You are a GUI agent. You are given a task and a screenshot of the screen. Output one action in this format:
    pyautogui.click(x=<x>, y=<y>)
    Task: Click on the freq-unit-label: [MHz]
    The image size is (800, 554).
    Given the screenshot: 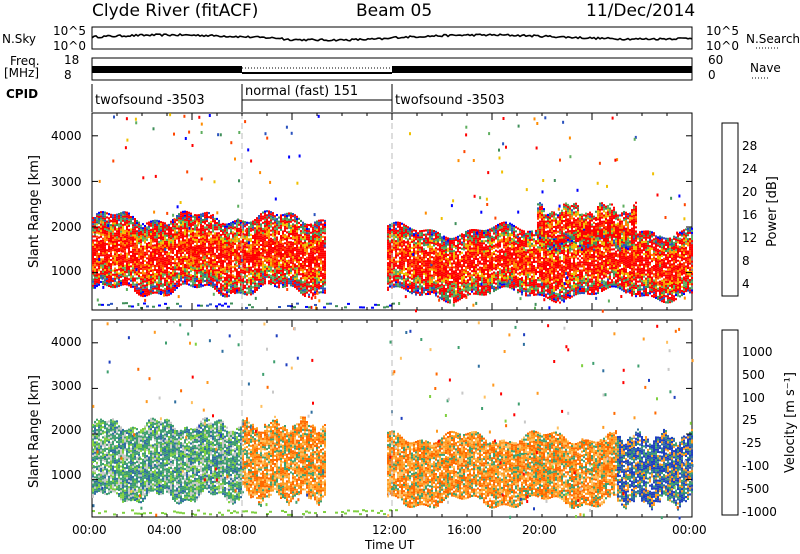 What is the action you would take?
    pyautogui.click(x=22, y=73)
    